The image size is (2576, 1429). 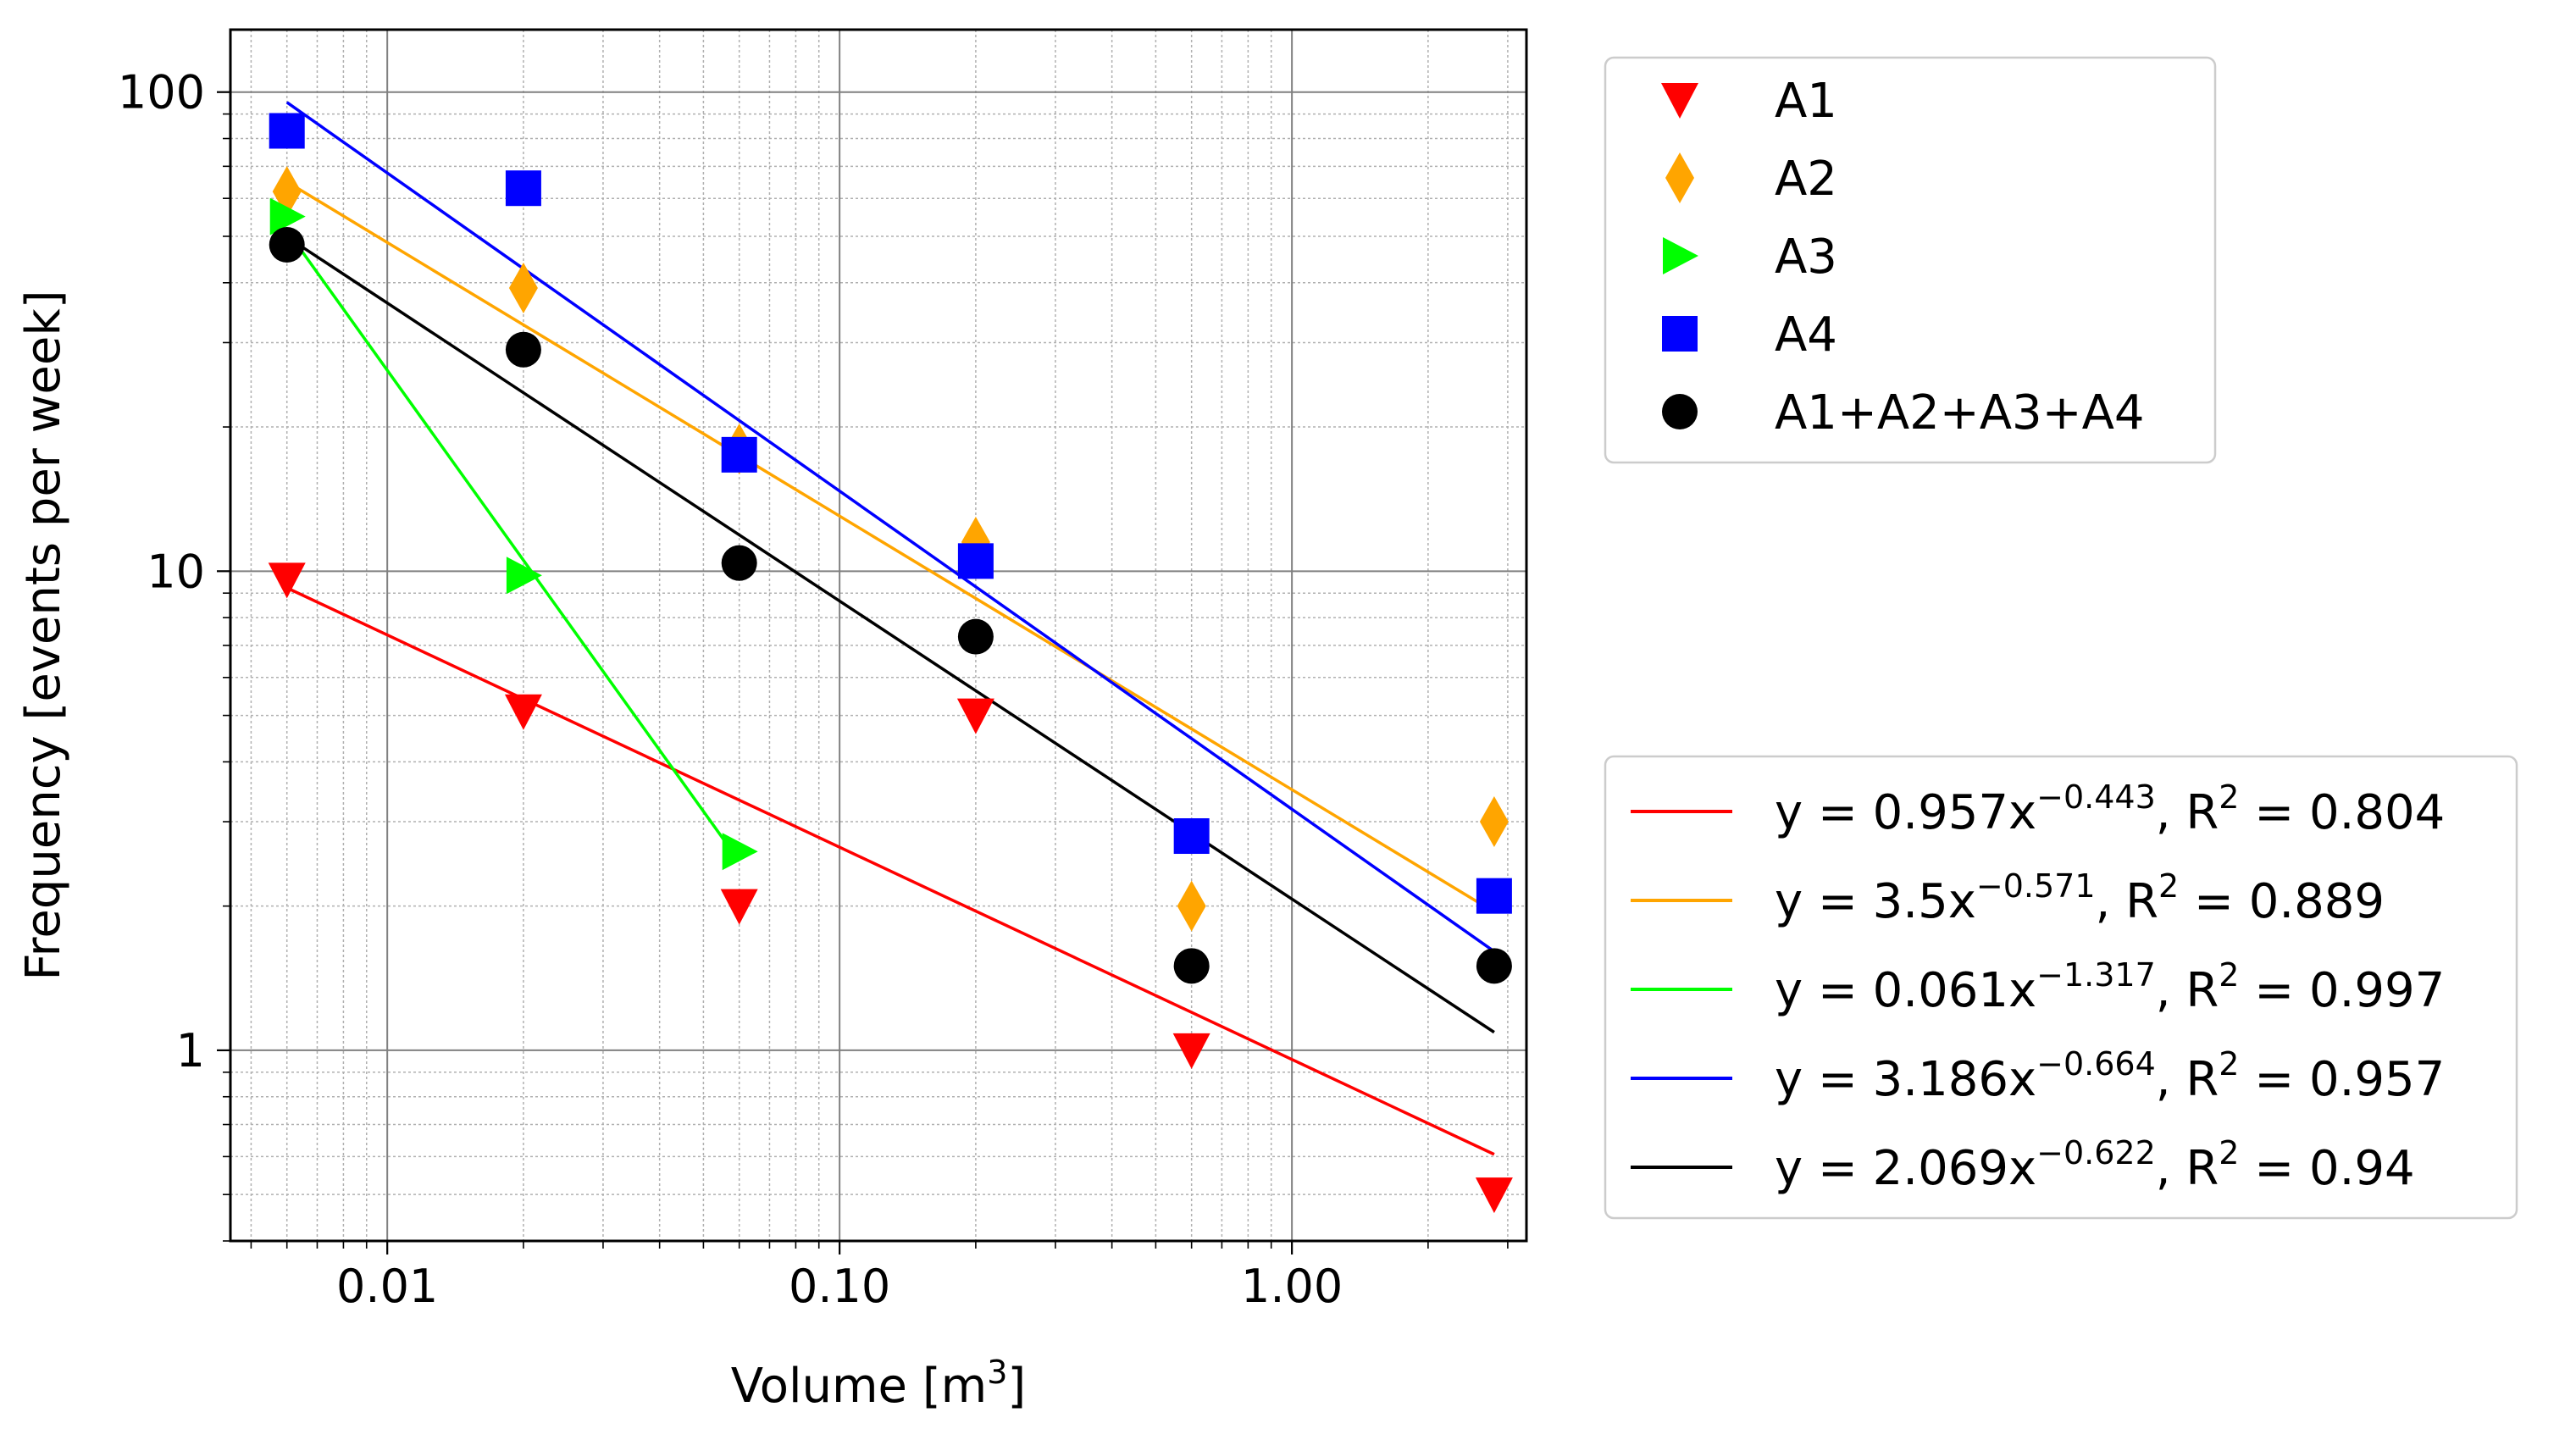 What do you see at coordinates (1680, 255) in the screenshot?
I see `legend-marker-a3` at bounding box center [1680, 255].